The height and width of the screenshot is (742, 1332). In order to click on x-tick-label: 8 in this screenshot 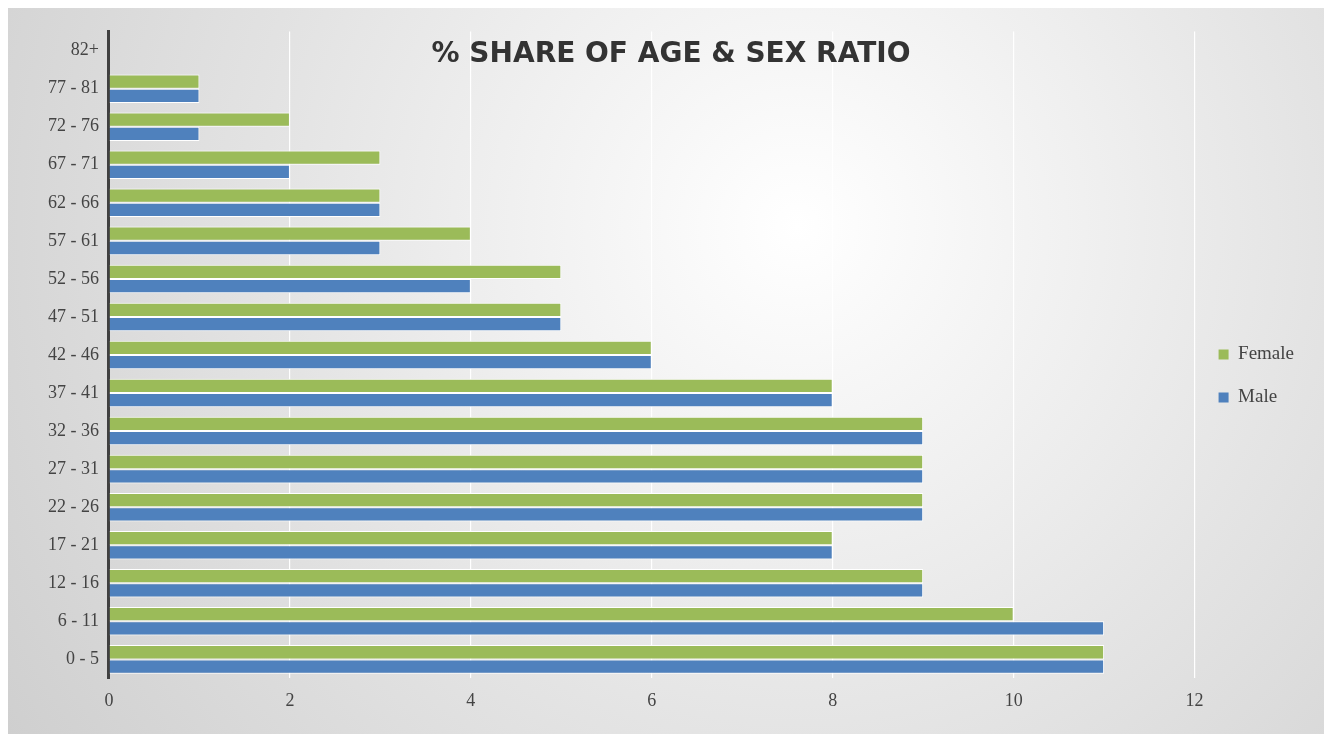, I will do `click(833, 699)`.